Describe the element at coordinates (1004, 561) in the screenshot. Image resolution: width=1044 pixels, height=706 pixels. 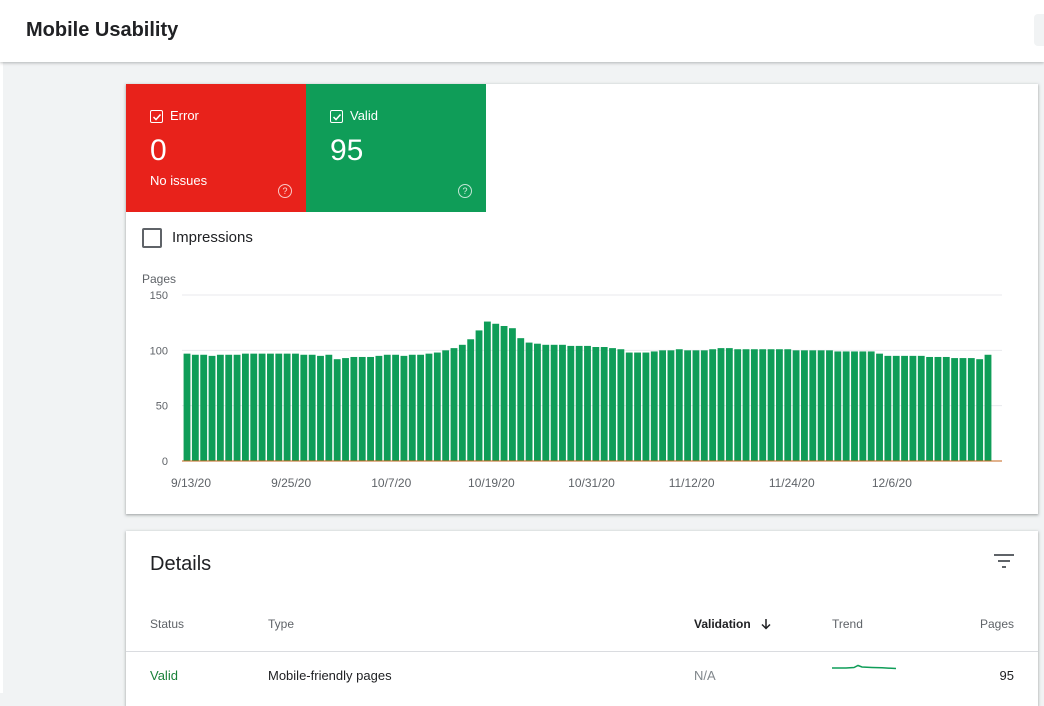
I see `filter-icon` at that location.